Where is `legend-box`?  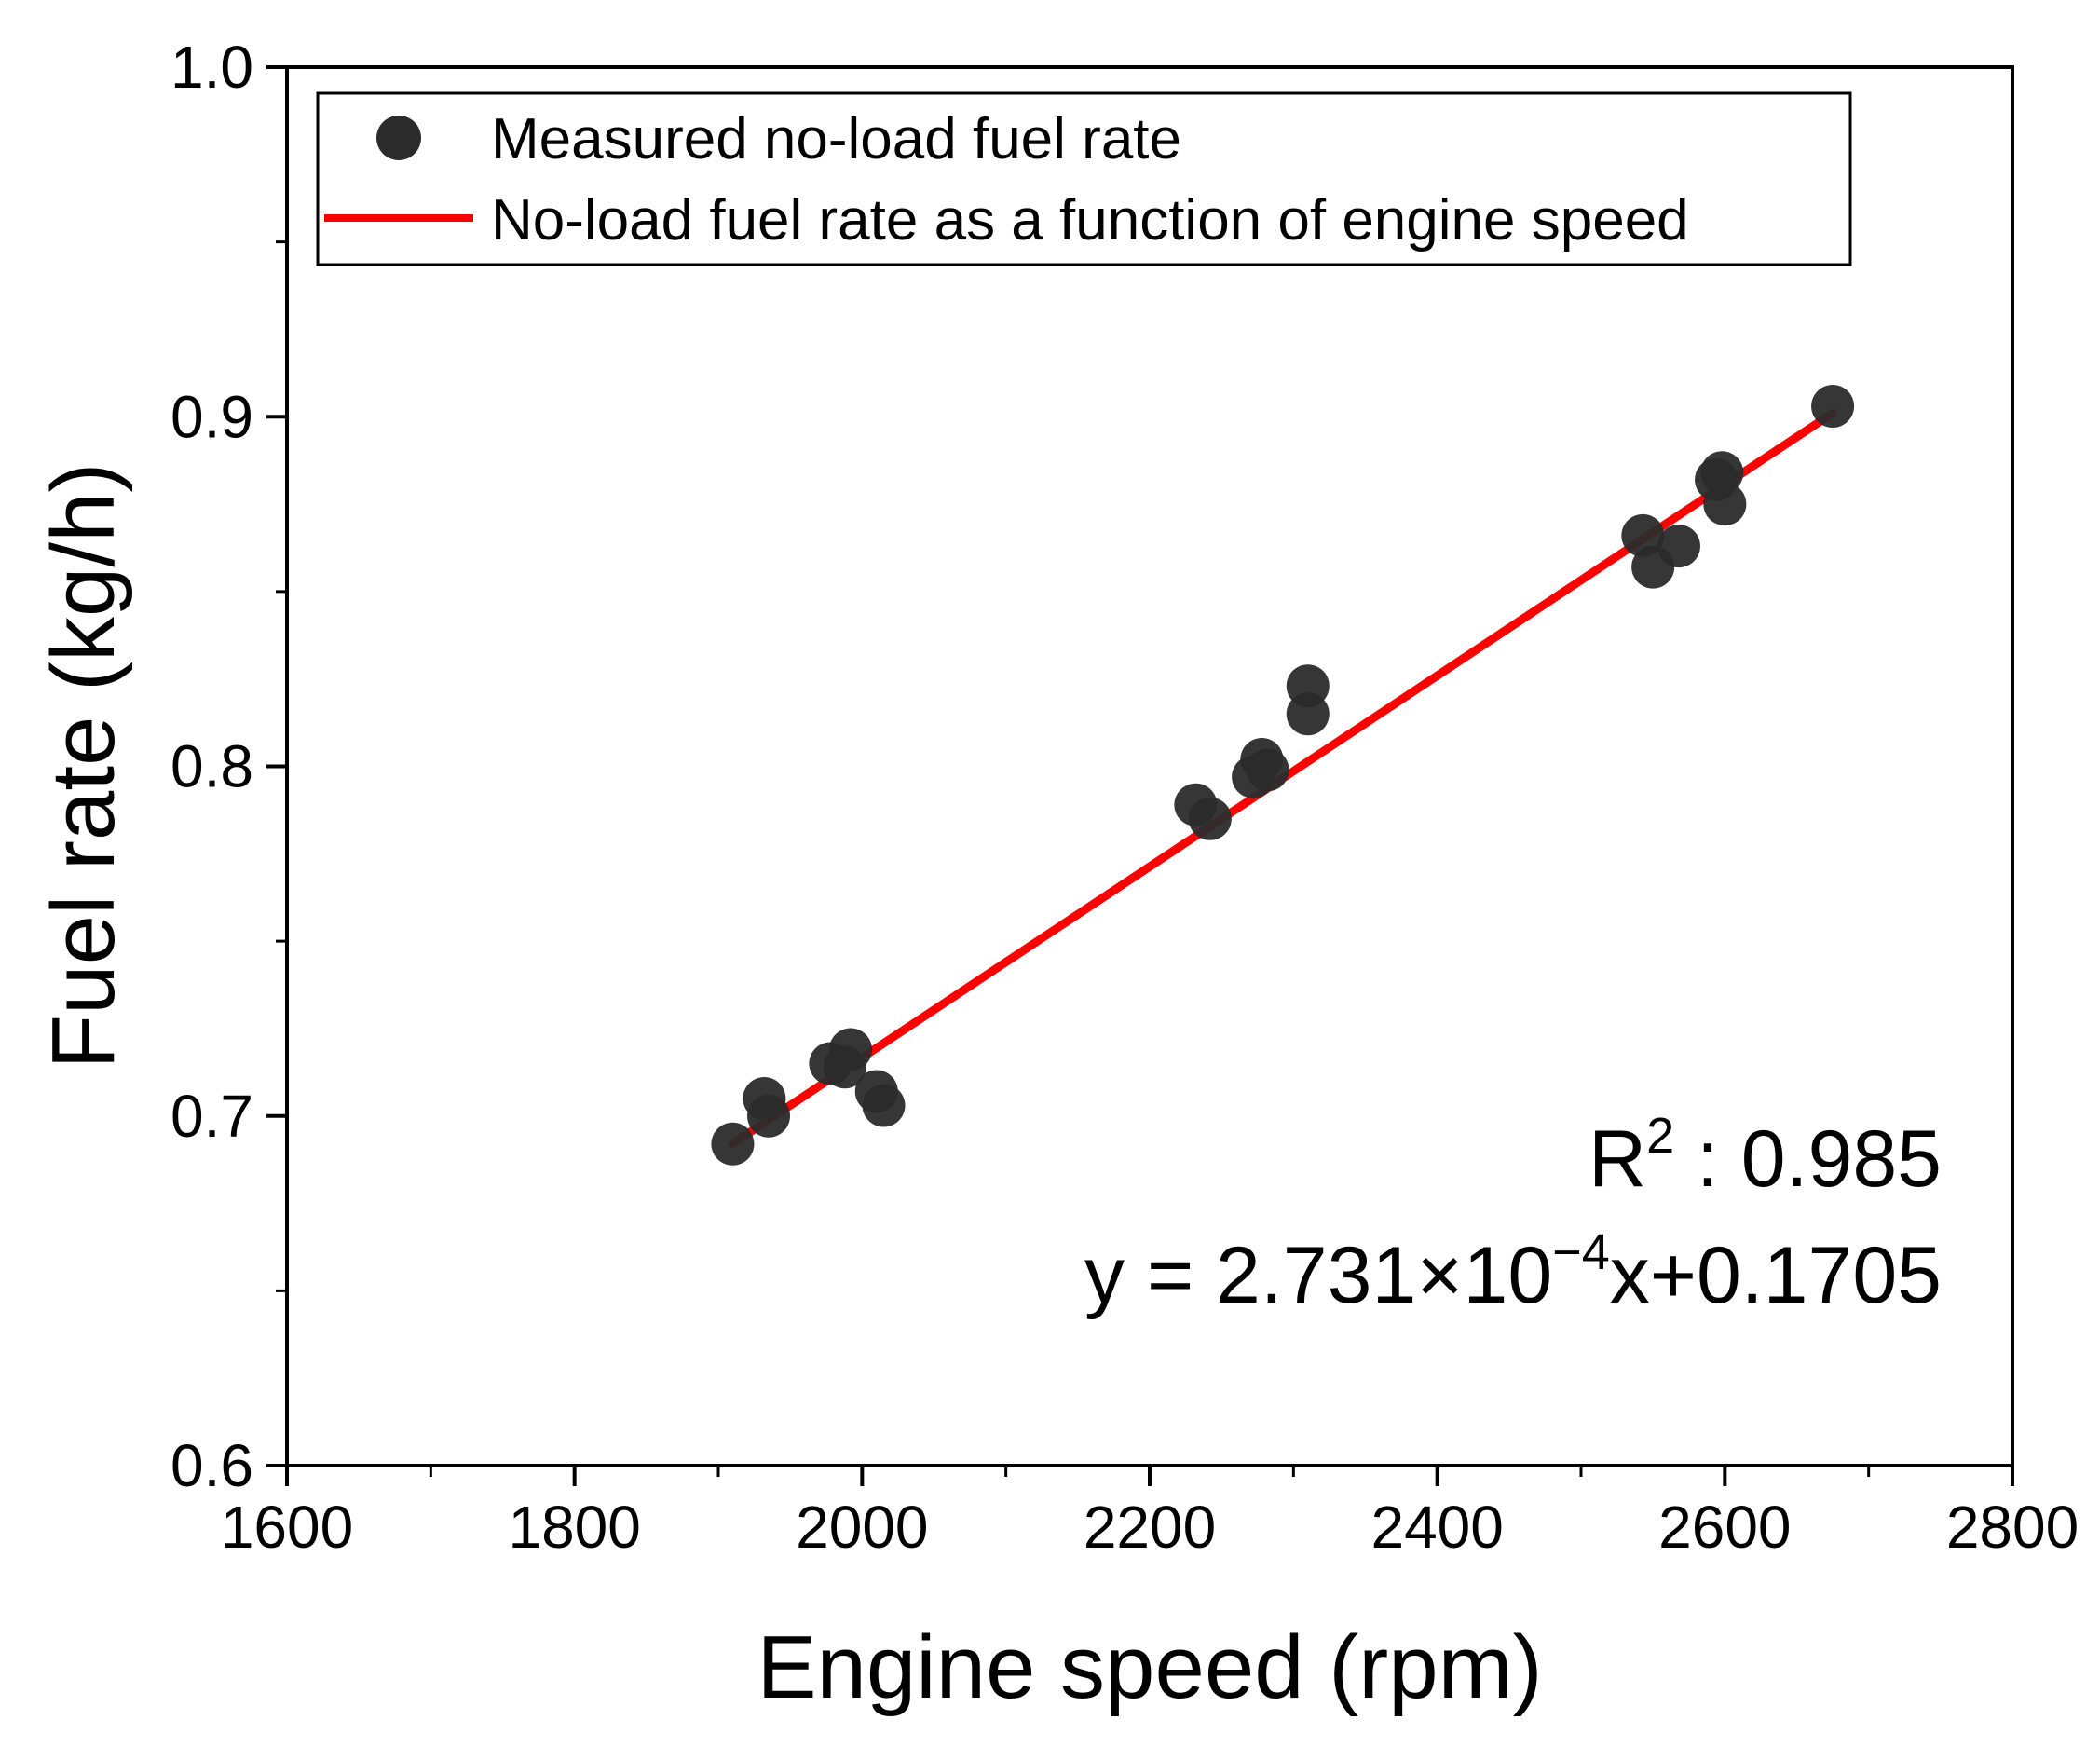
legend-box is located at coordinates (1084, 178).